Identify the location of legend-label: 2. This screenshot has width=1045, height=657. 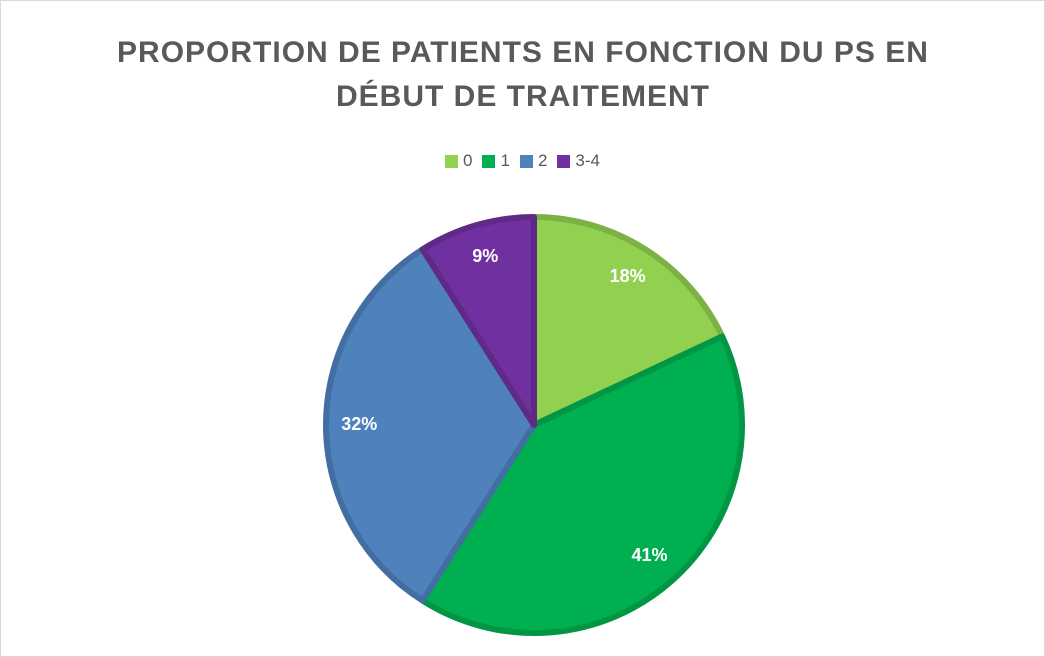
(542, 160).